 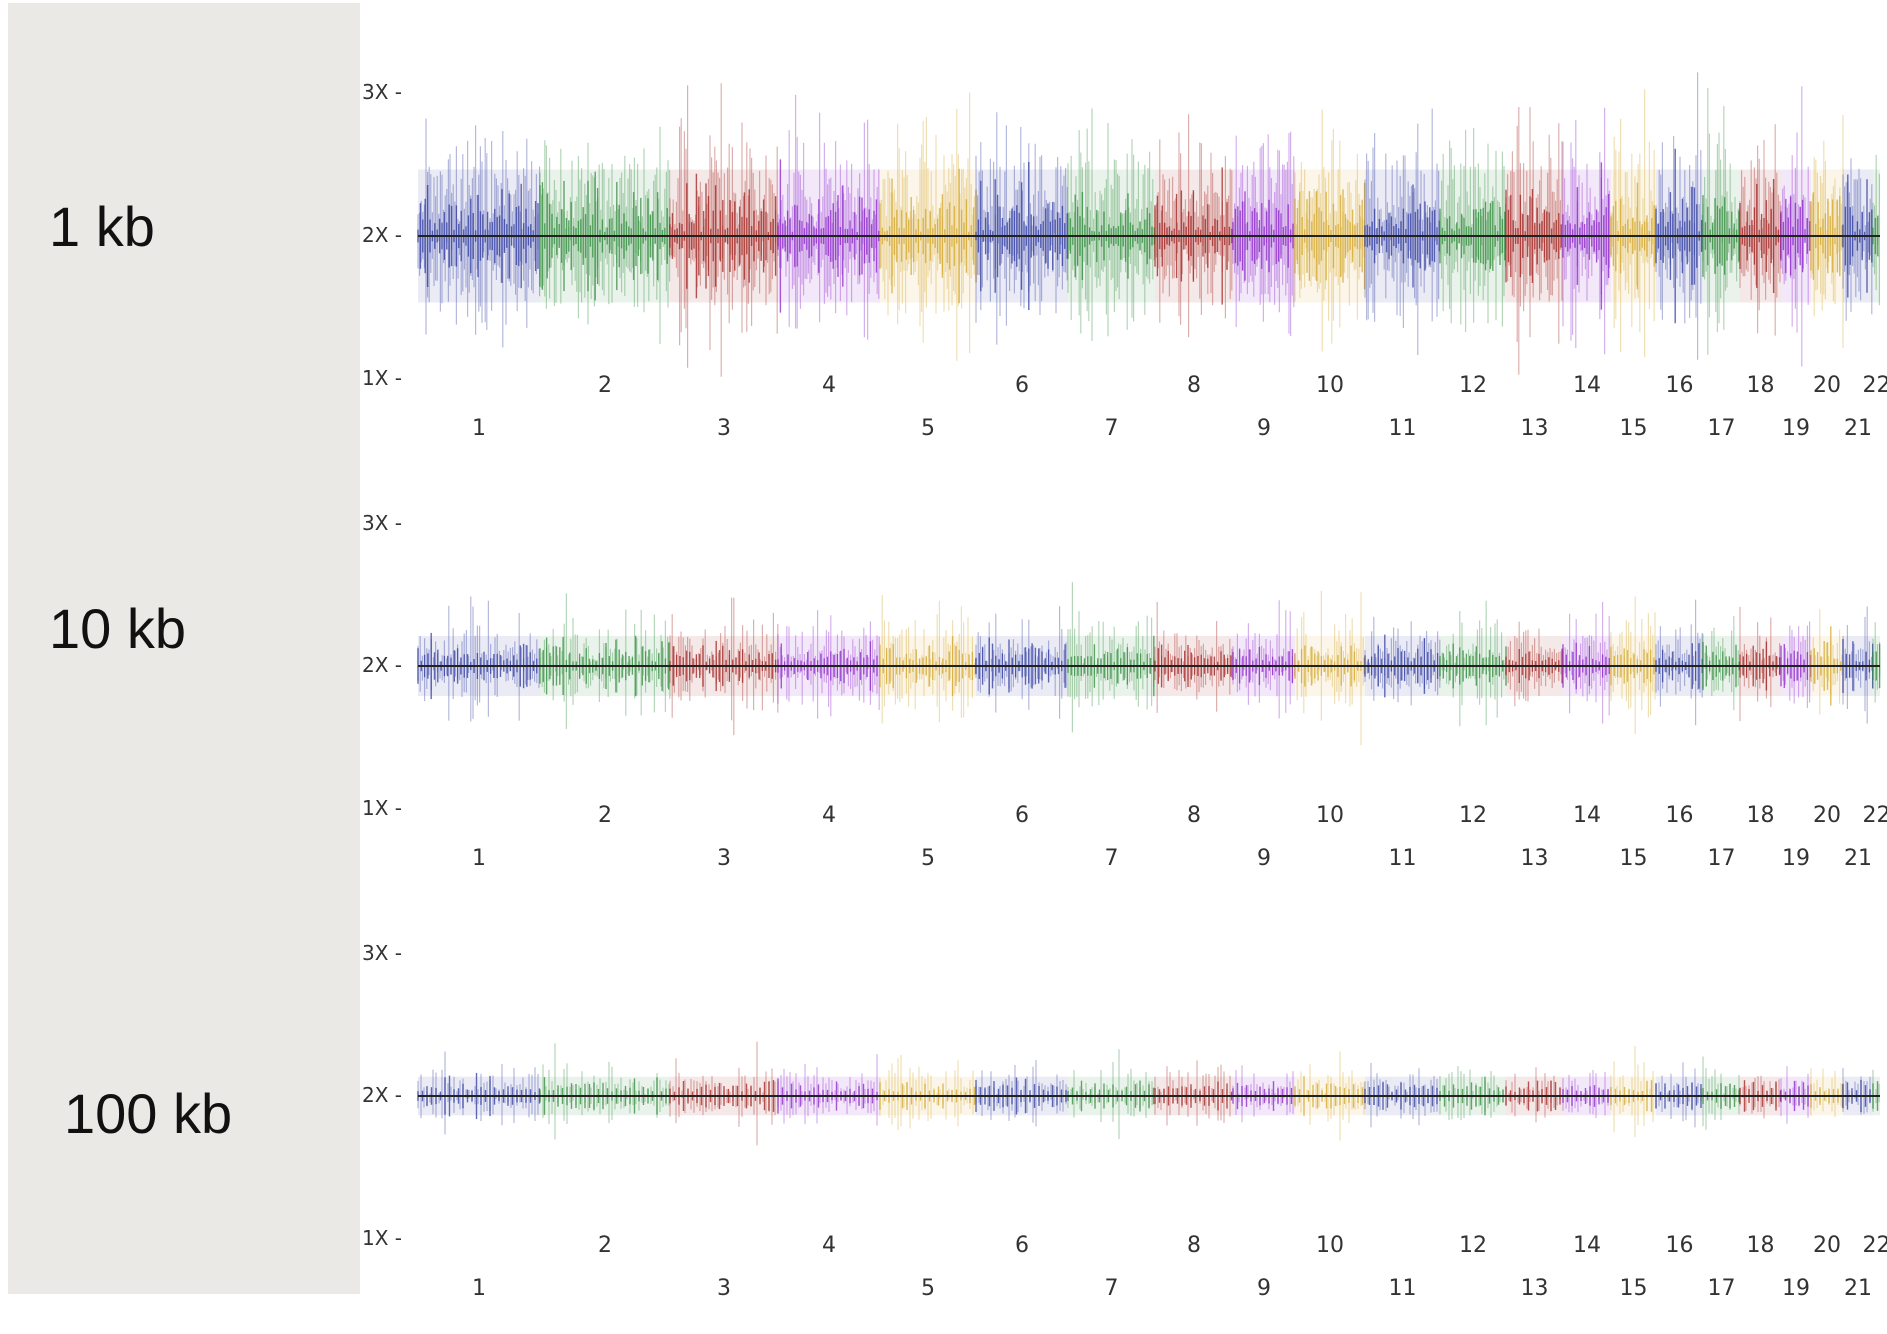 What do you see at coordinates (479, 858) in the screenshot?
I see `chromosome-label-1: 1` at bounding box center [479, 858].